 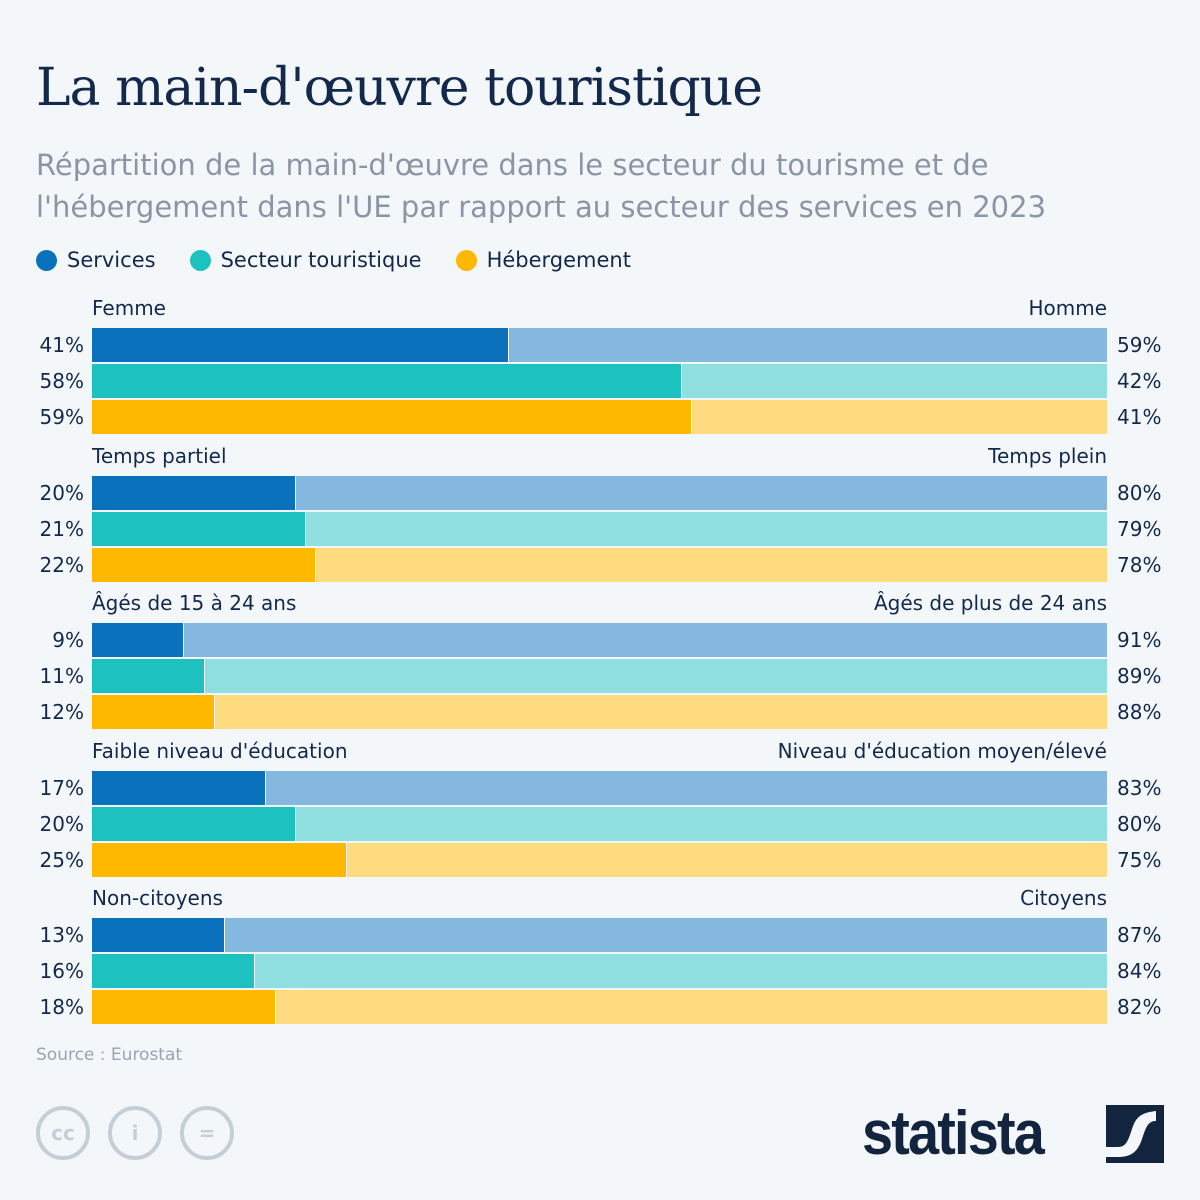 I want to click on cc-icon: cc, so click(x=63, y=1133).